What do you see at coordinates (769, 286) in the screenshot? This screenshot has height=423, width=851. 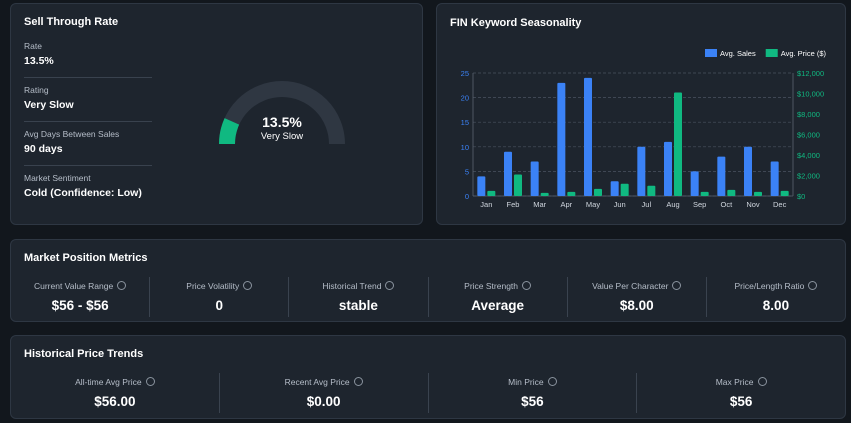 I see `metric-label-text: Price/Length Ratio` at bounding box center [769, 286].